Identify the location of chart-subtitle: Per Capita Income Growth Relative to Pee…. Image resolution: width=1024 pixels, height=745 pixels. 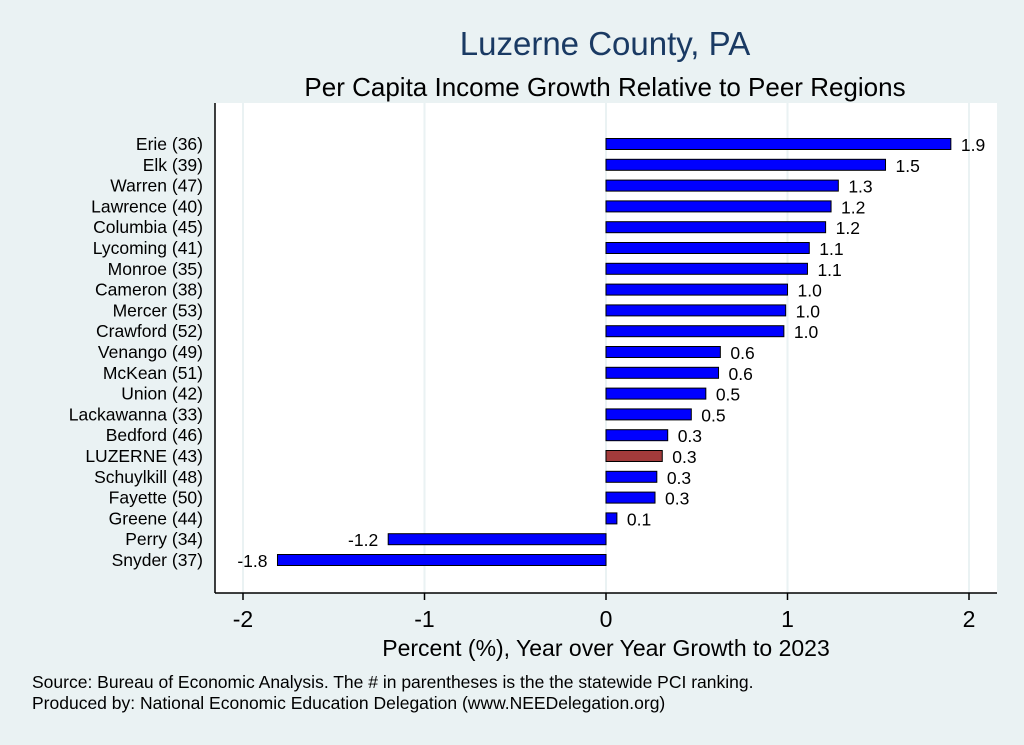
(605, 87).